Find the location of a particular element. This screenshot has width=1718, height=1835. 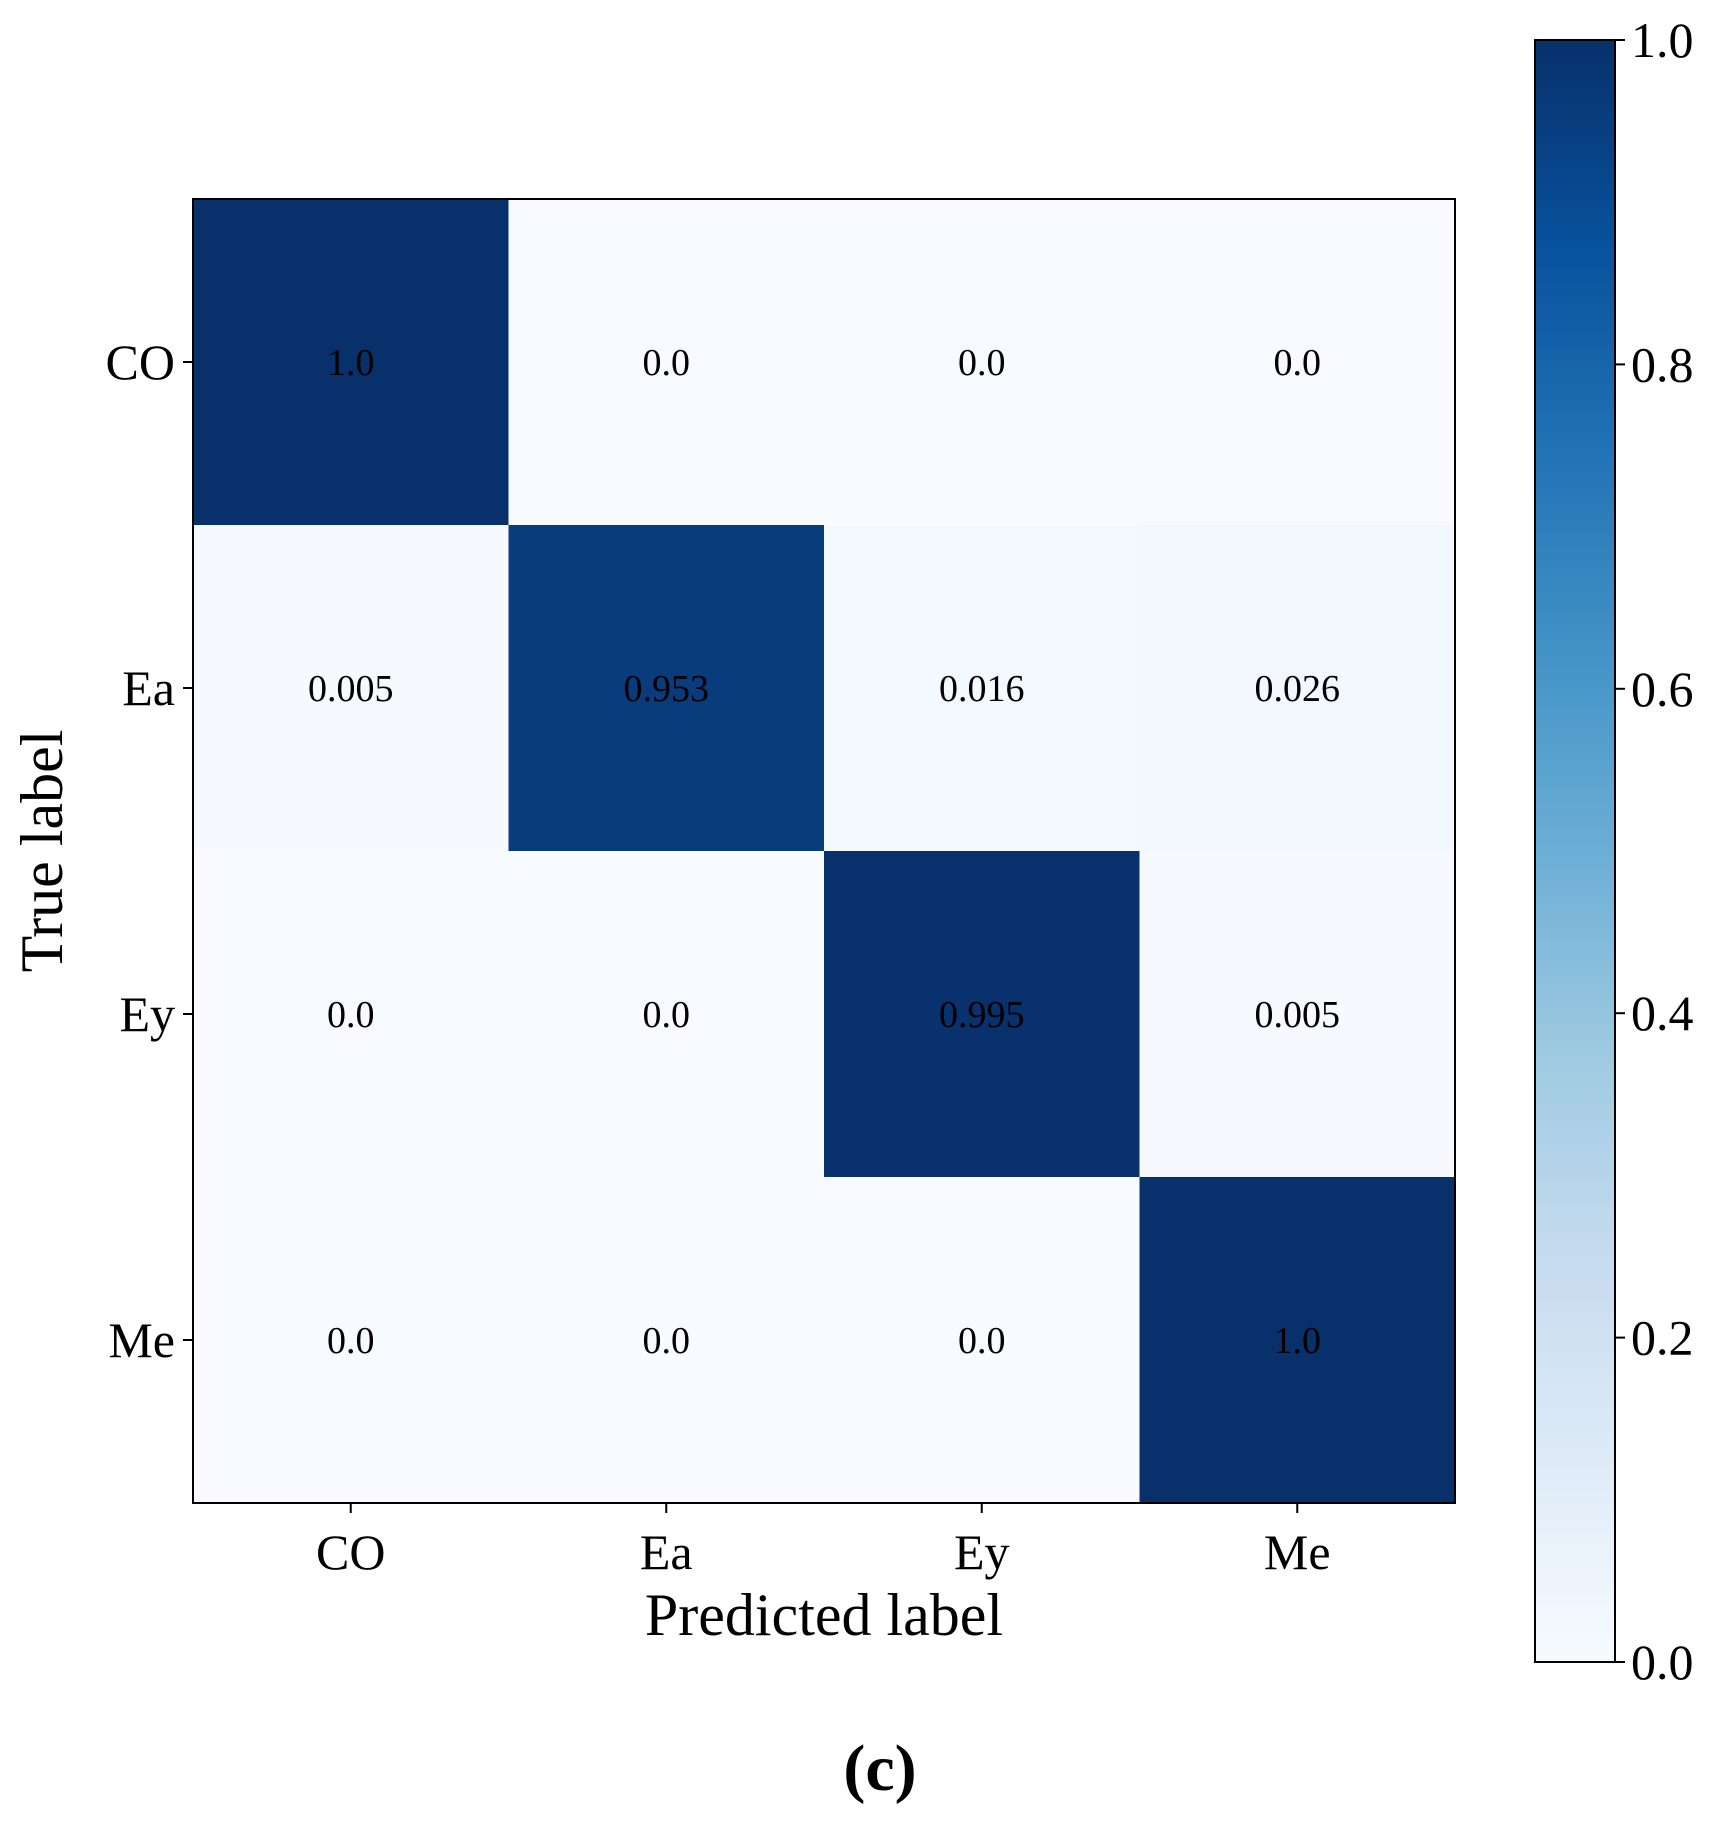

cell-value-1-2: 0.016 is located at coordinates (982, 689).